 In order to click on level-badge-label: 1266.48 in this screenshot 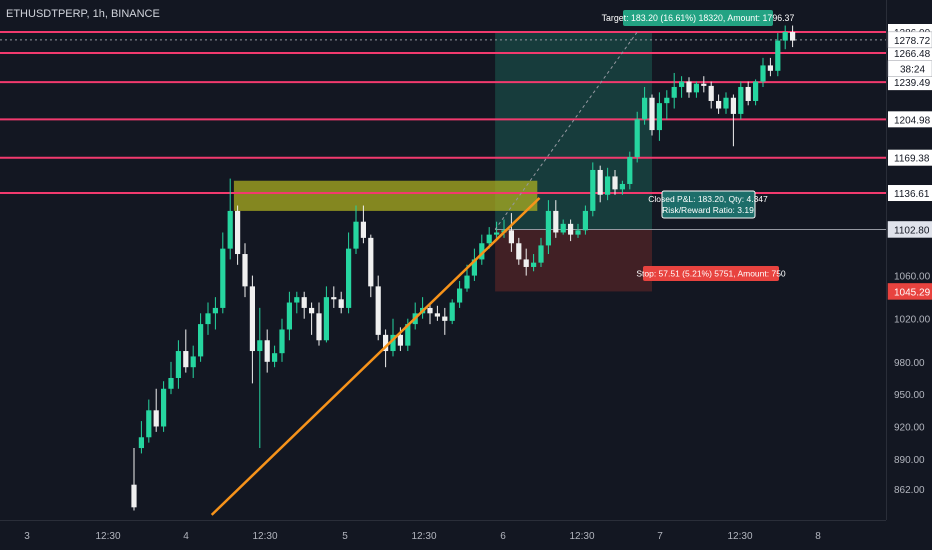, I will do `click(912, 54)`.